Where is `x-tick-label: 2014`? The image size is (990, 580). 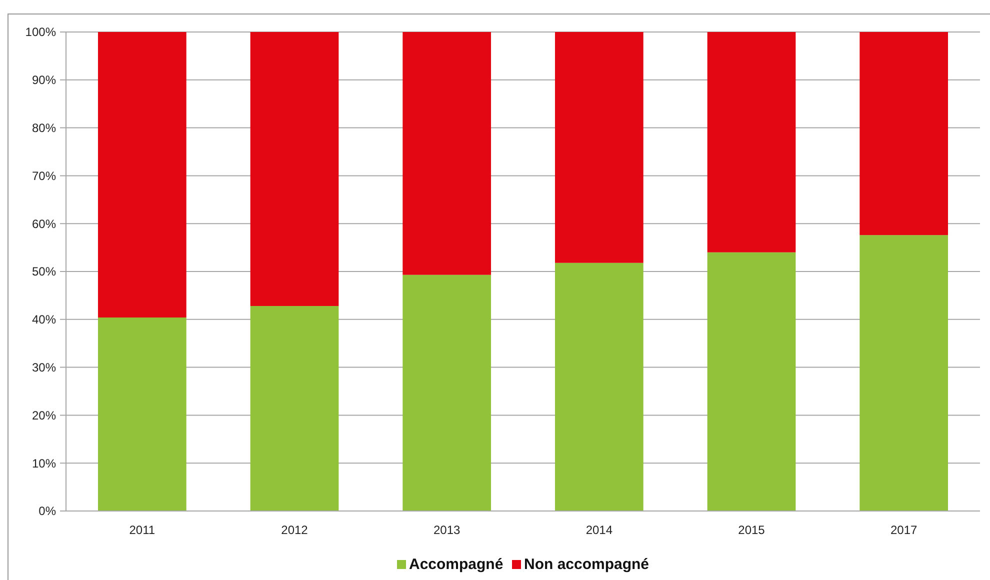
x-tick-label: 2014 is located at coordinates (599, 530).